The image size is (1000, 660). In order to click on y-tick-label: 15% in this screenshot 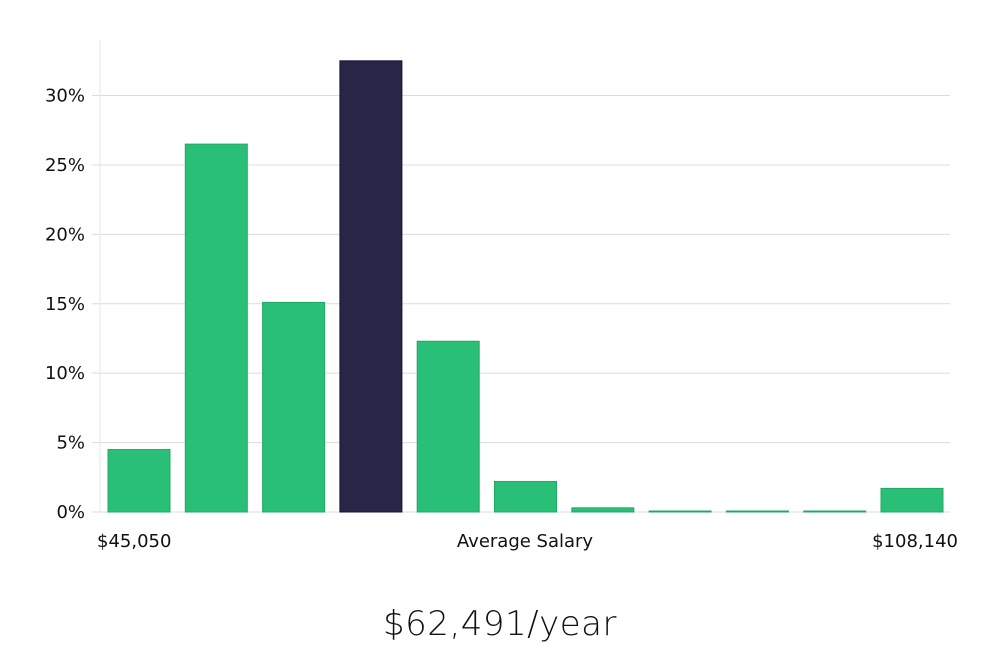, I will do `click(65, 304)`.